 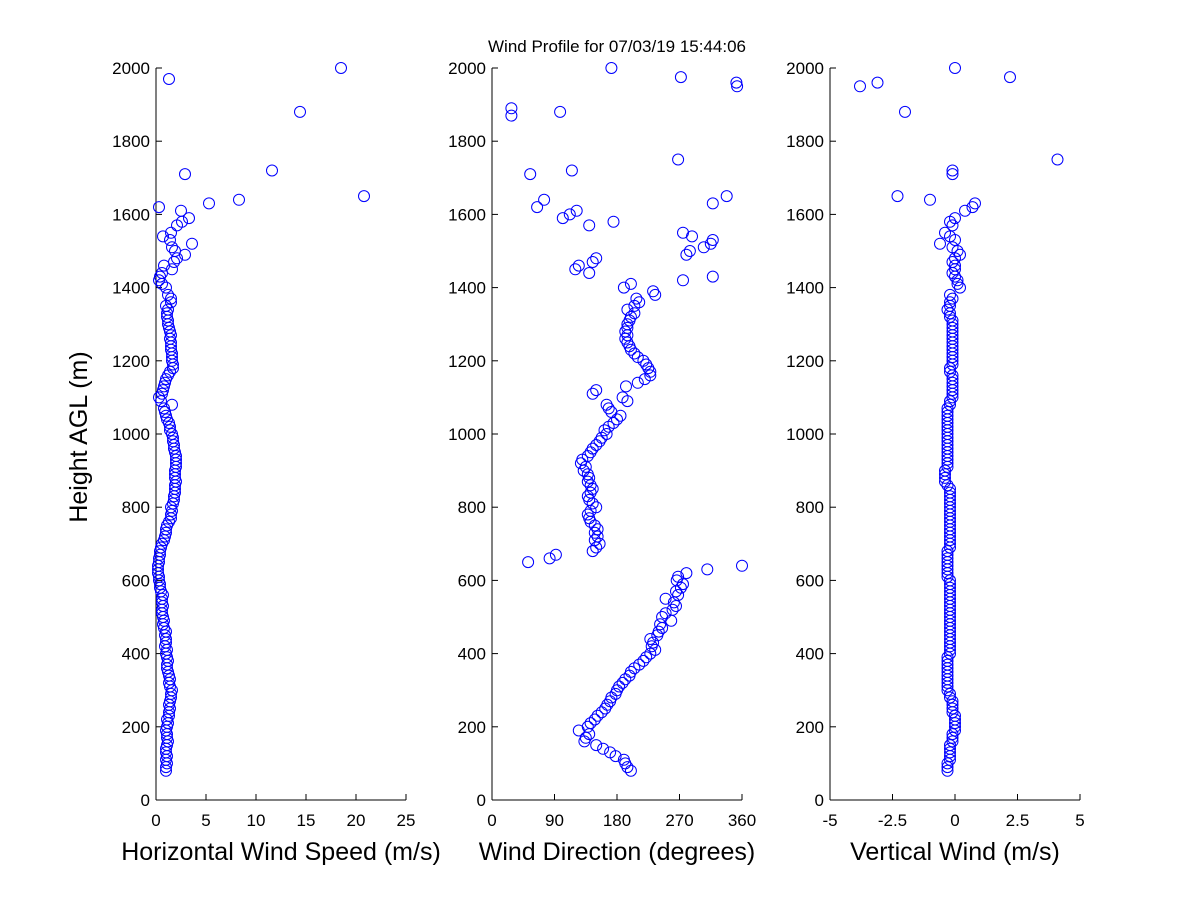 I want to click on vertical-y-tick-label: 600, so click(x=810, y=580).